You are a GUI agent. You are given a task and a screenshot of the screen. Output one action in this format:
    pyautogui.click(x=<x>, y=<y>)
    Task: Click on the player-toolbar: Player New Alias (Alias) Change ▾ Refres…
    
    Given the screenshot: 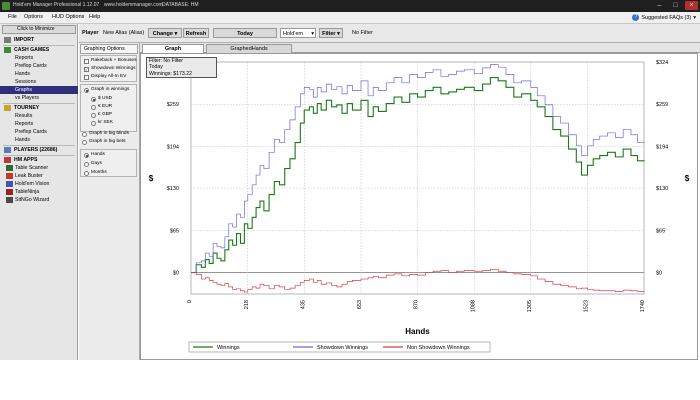 What is the action you would take?
    pyautogui.click(x=389, y=33)
    